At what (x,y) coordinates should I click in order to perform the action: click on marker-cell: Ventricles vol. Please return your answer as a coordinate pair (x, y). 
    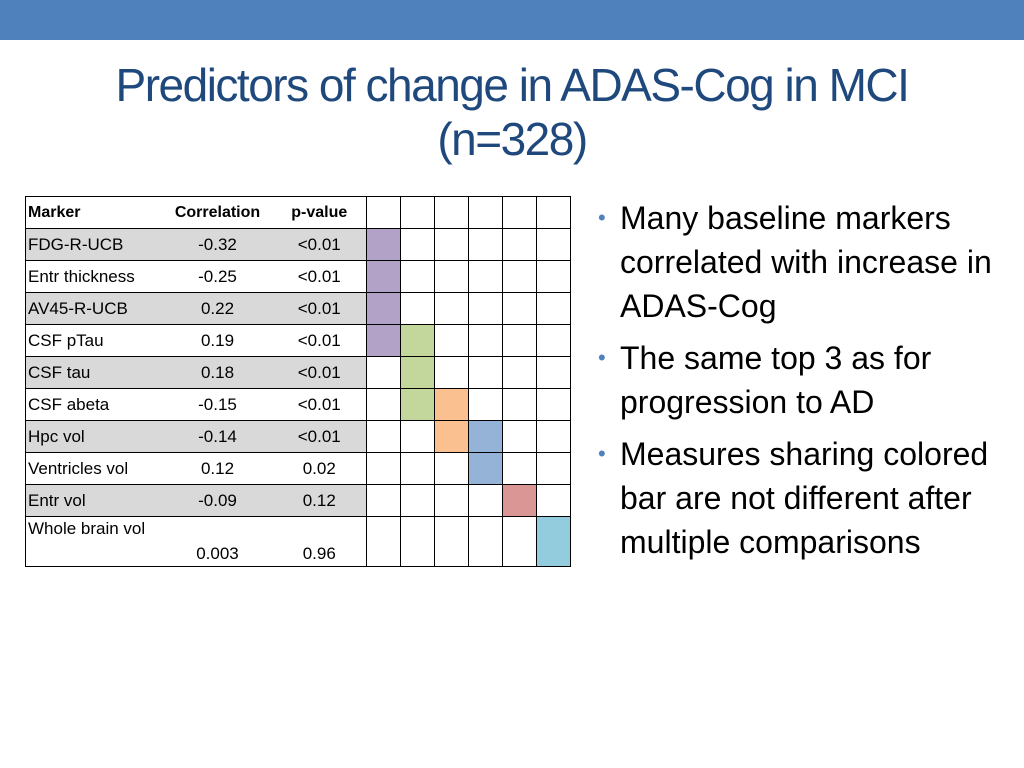
    Looking at the image, I should click on (94, 468).